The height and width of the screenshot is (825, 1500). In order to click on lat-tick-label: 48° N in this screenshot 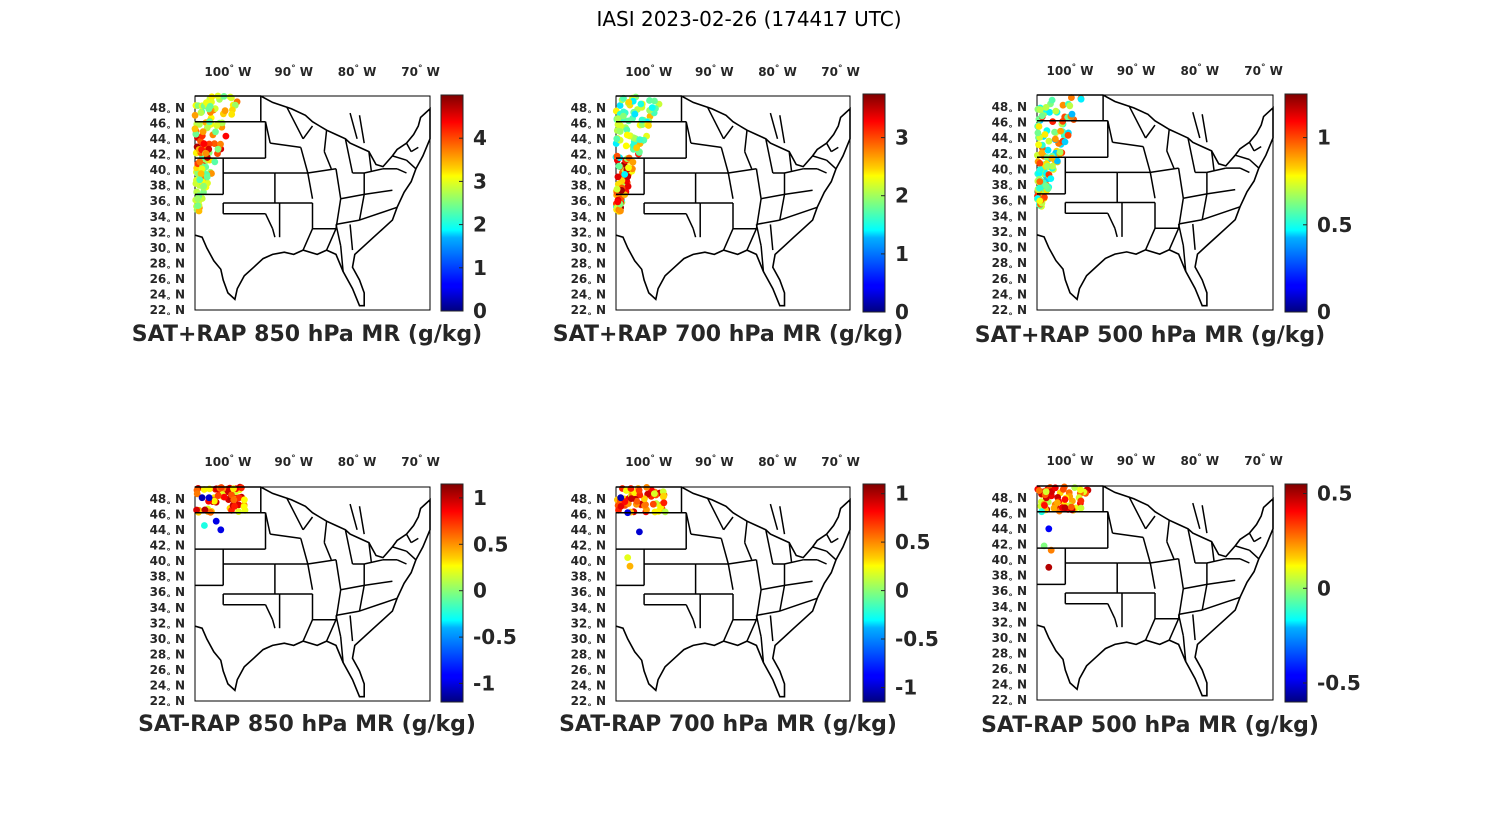, I will do `click(167, 110)`.